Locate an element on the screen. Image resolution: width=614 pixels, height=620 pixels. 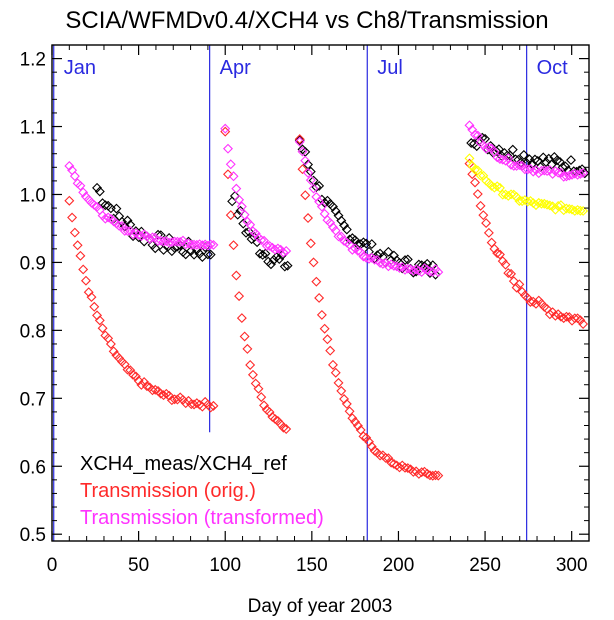
y-tick-label: 0.6 is located at coordinates (33, 467).